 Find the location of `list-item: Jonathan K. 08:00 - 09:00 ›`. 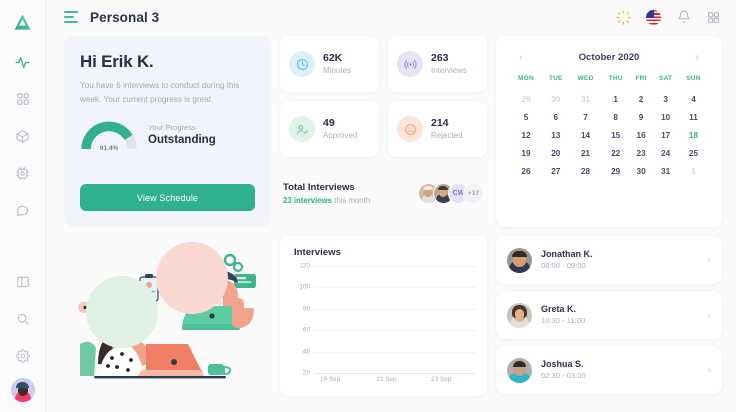

list-item: Jonathan K. 08:00 - 09:00 › is located at coordinates (609, 260).